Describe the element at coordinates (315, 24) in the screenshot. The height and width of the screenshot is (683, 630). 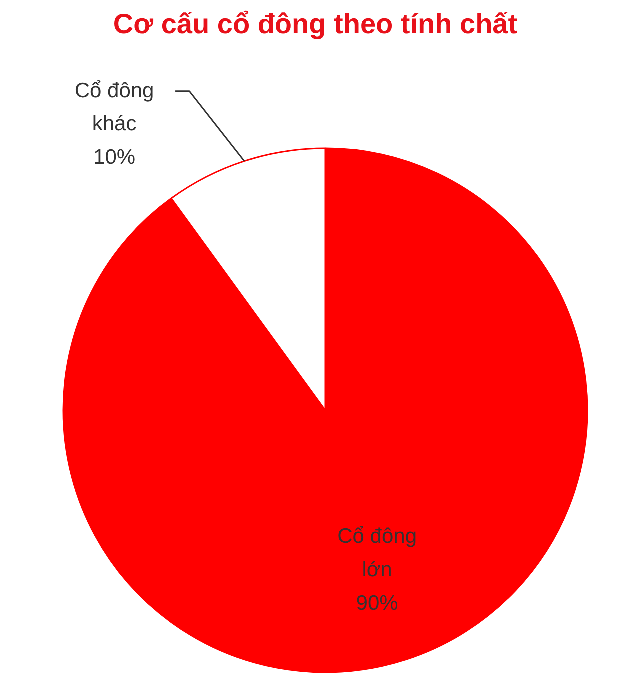
I see `chart-title: Cơ cấu cổ đông theo tính chất` at that location.